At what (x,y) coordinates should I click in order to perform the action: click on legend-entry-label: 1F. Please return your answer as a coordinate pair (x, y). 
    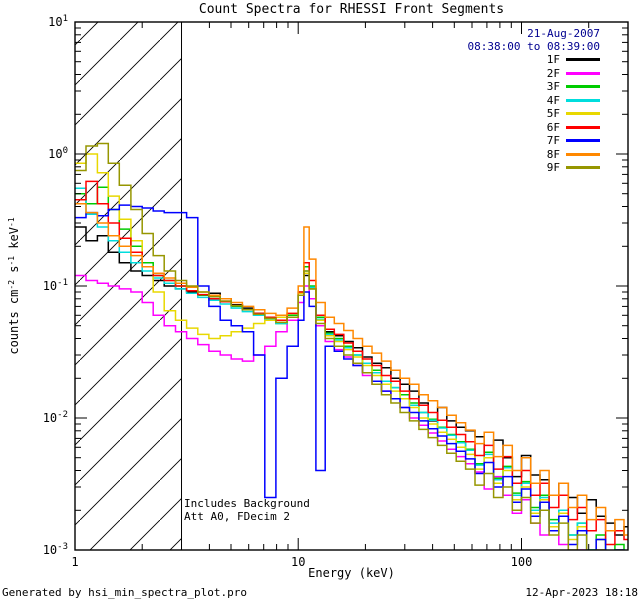
    Looking at the image, I should click on (553, 60).